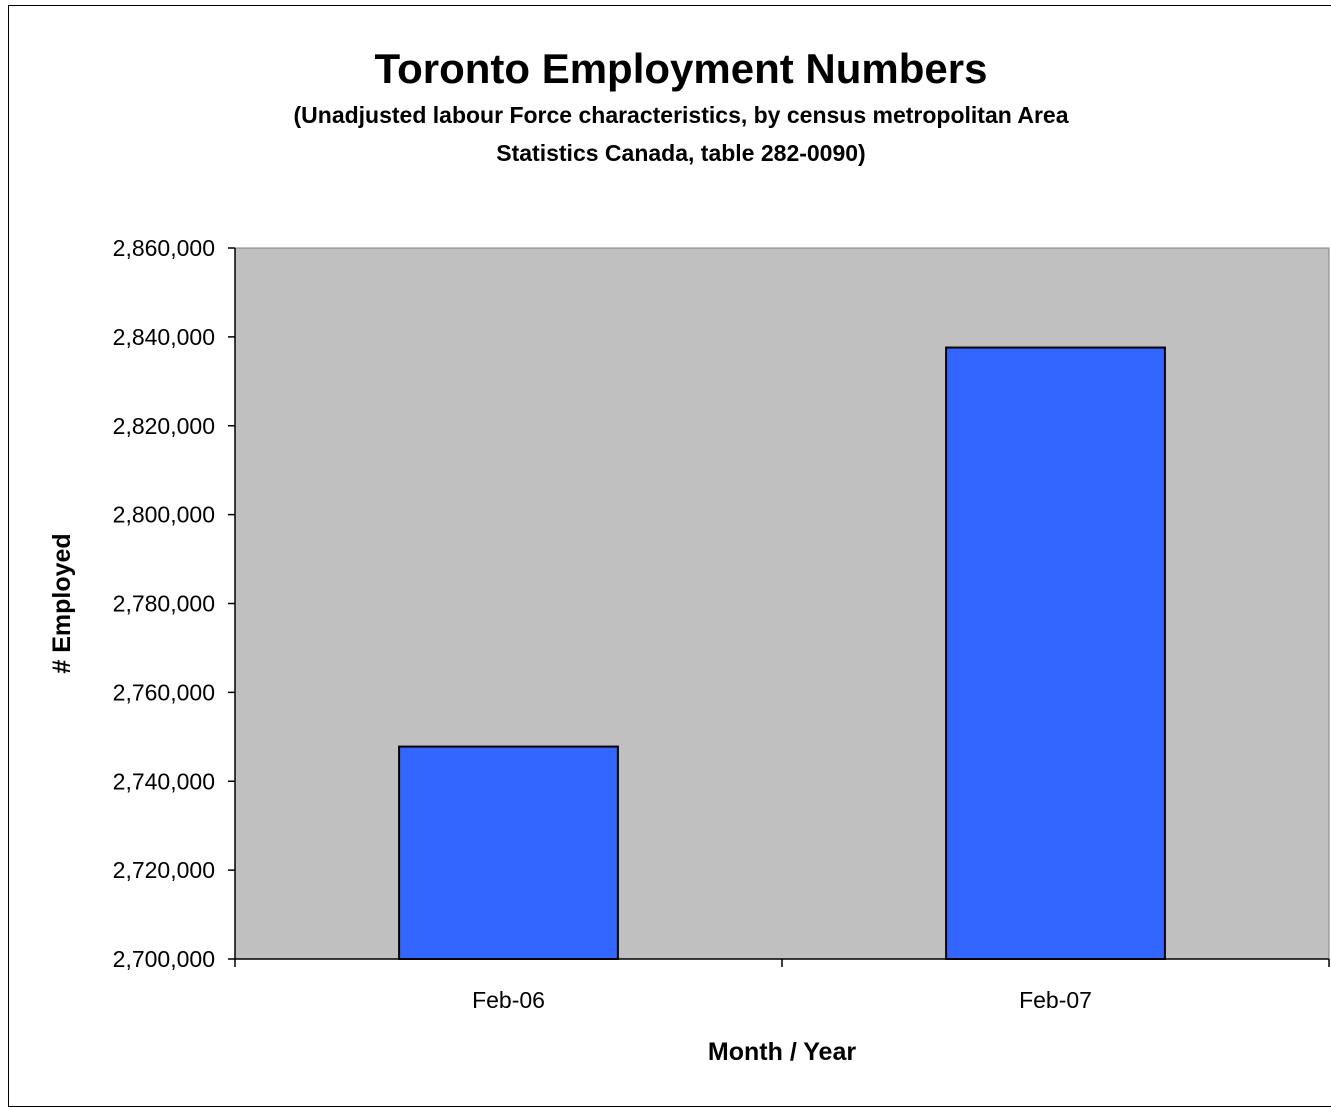 This screenshot has height=1107, width=1331. I want to click on y-tick-label: 2,800,000, so click(164, 515).